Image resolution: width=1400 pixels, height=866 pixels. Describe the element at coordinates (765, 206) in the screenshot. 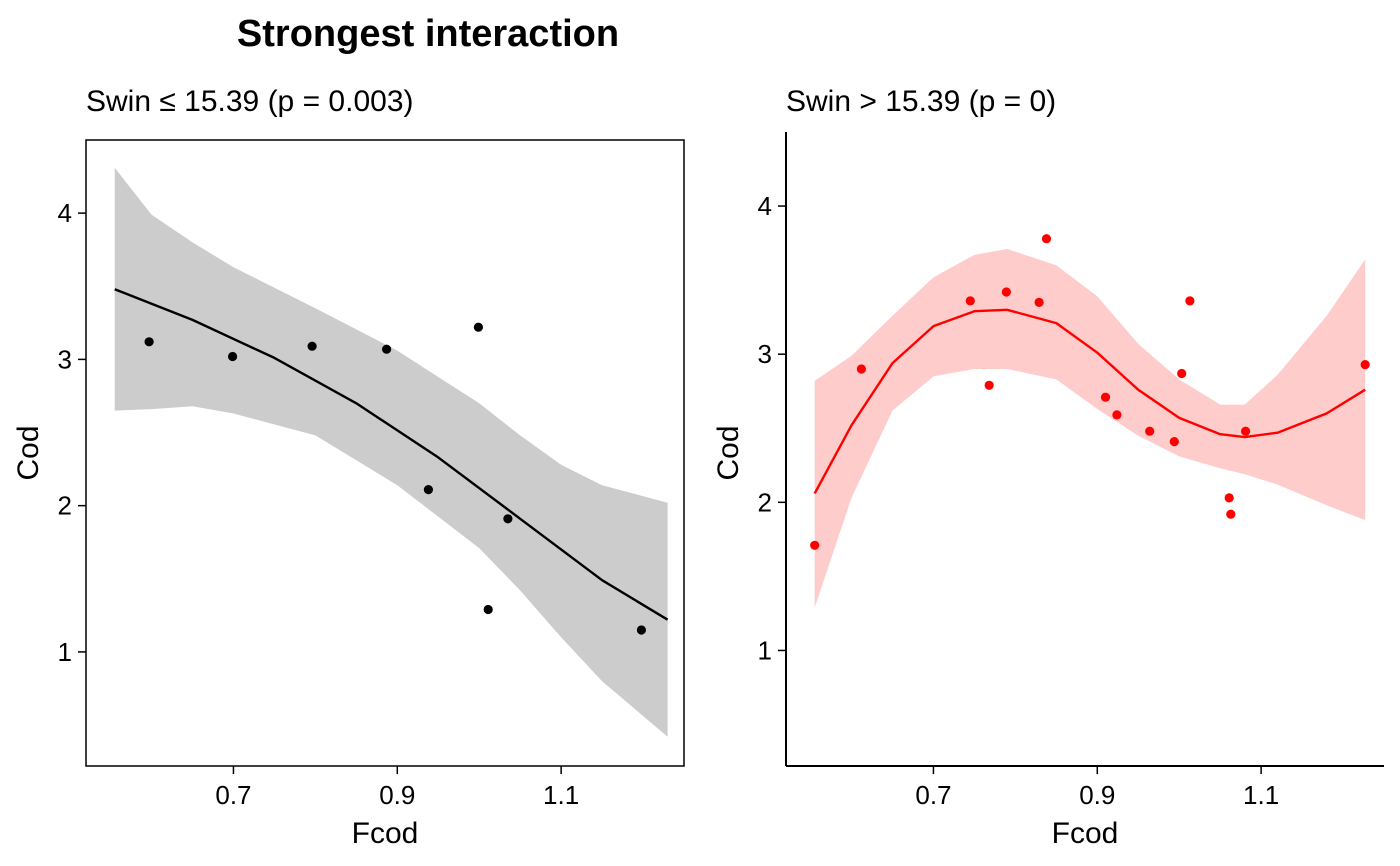

I see `panel-right-y-tick-label: 4` at that location.